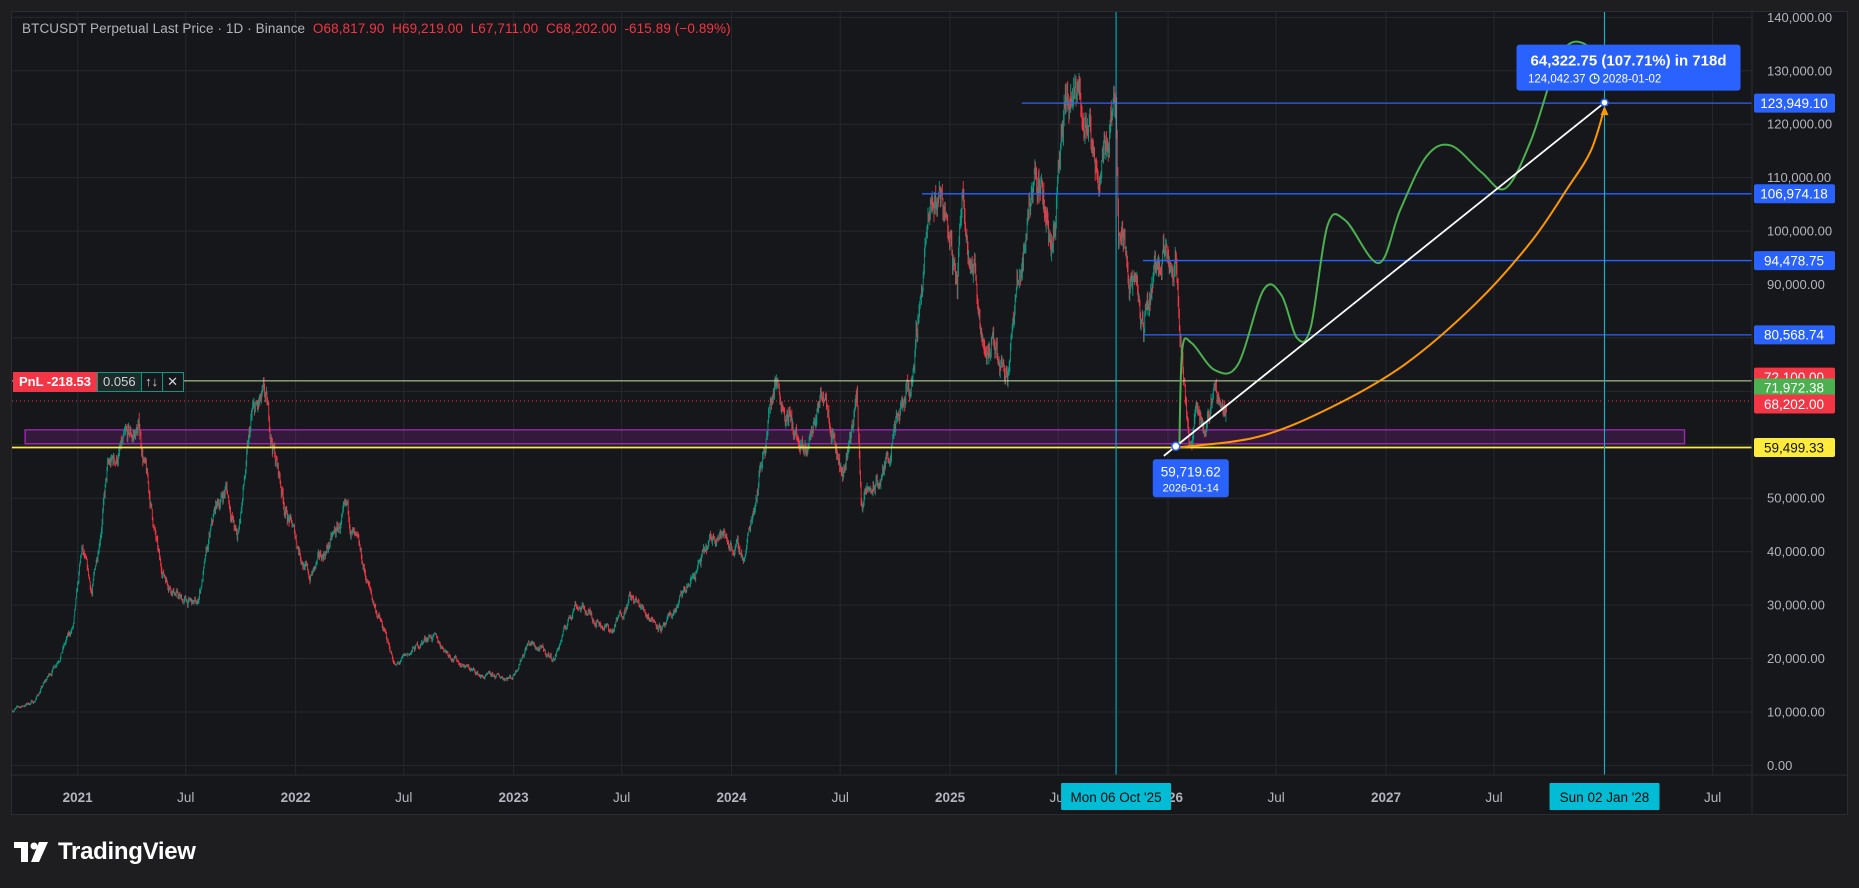 Image resolution: width=1859 pixels, height=888 pixels. I want to click on measure-change: 64,322.75 (107.71%) in 718d, so click(1629, 61).